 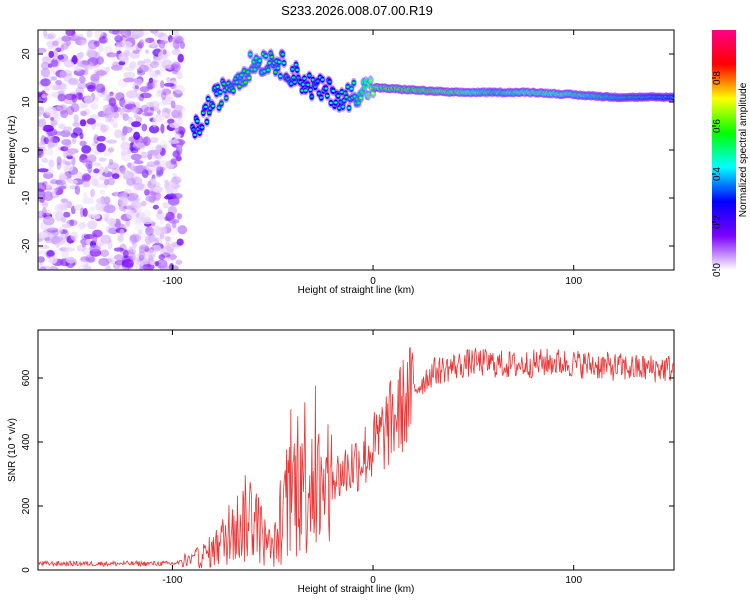 I want to click on colorbar-tick-label: 0.6, so click(x=717, y=126).